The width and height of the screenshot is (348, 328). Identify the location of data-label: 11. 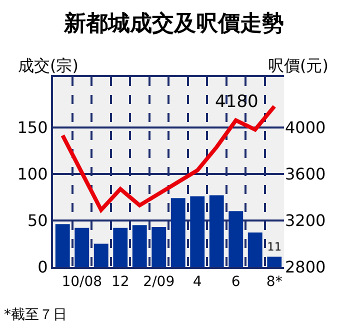
(274, 246).